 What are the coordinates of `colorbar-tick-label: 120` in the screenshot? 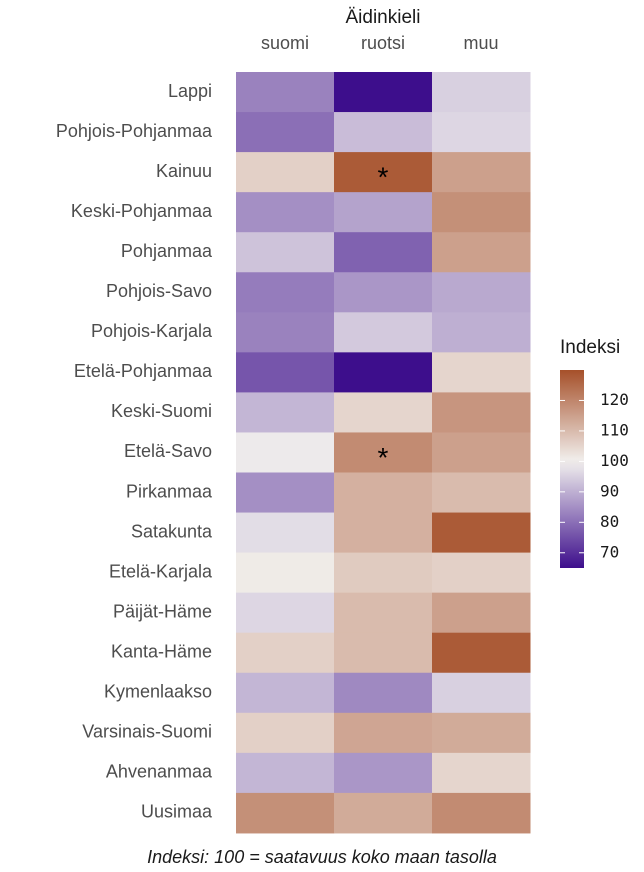 It's located at (614, 399).